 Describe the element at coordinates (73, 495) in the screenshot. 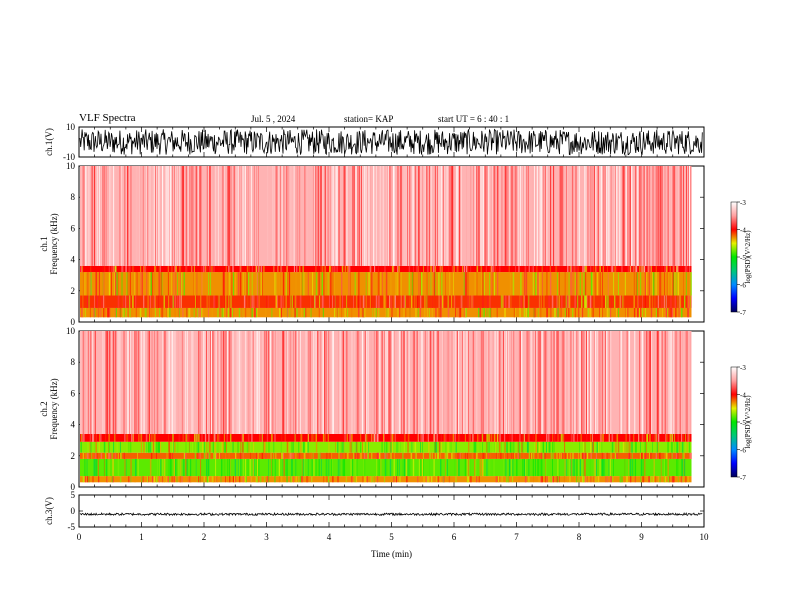

I see `waveform-ch3-ytick-label: 5` at that location.